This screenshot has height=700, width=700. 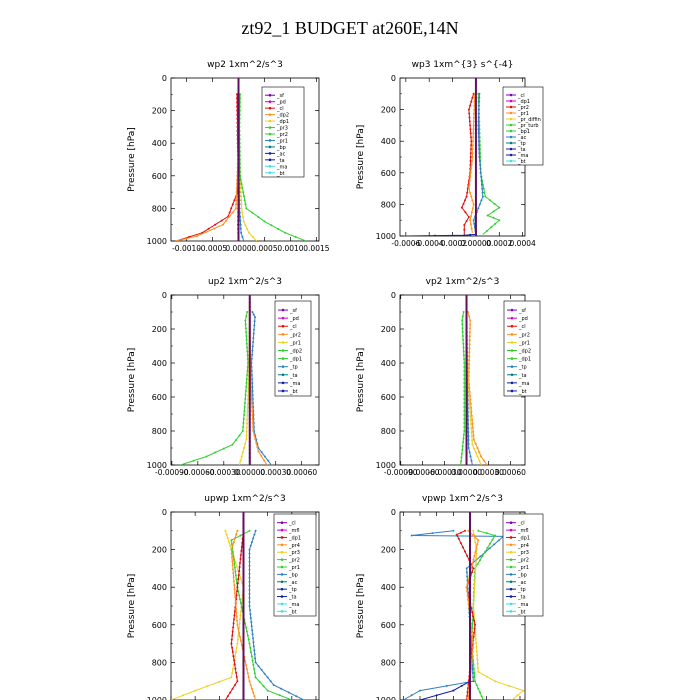 I want to click on x-tick-label: 0.00030, so click(x=488, y=472).